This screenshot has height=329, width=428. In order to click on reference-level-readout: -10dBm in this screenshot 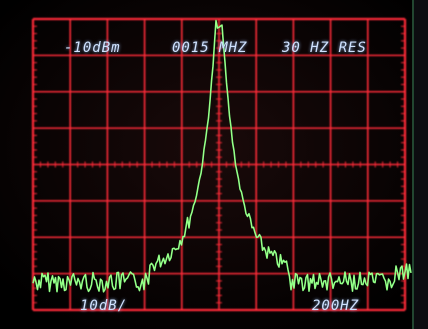, I will do `click(92, 48)`.